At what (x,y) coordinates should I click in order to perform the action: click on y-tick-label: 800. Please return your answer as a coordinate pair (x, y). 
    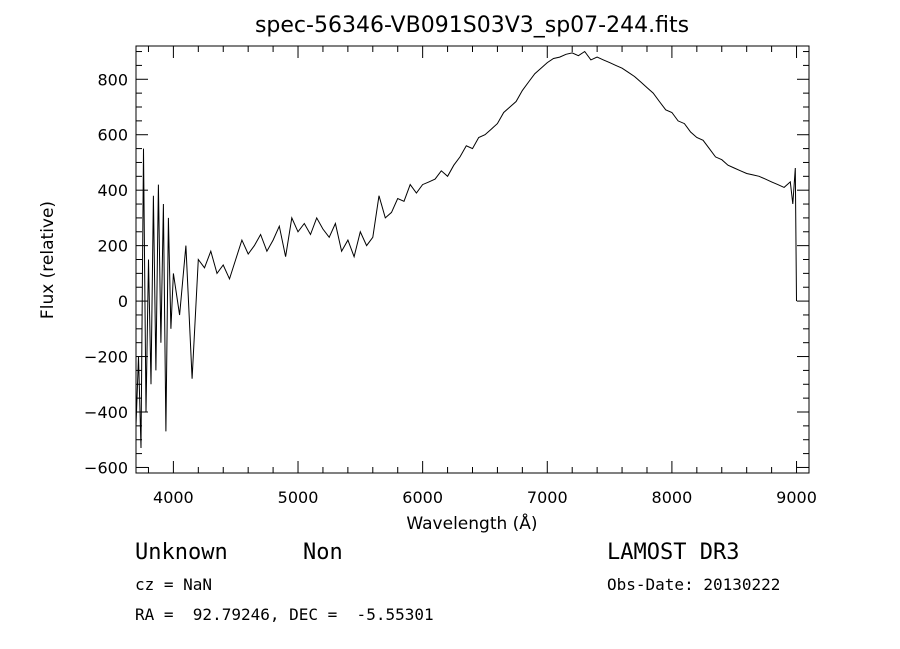
    Looking at the image, I should click on (112, 79).